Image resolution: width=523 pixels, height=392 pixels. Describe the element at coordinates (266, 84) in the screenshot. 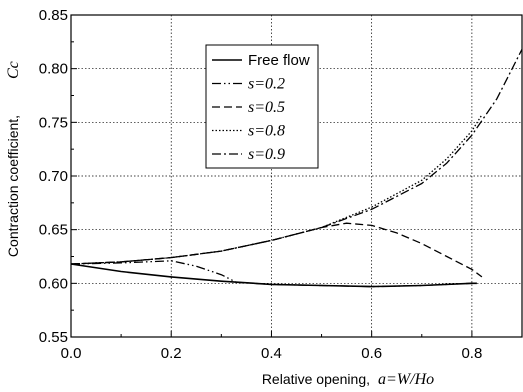

I see `legend-label: s=0.2` at that location.